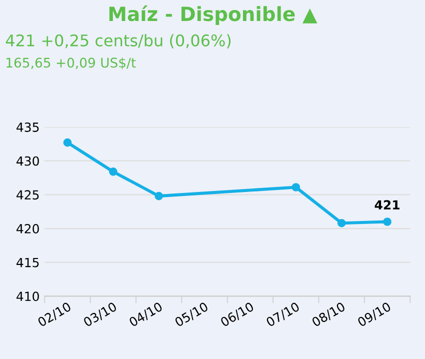 This screenshot has height=359, width=425. What do you see at coordinates (27, 127) in the screenshot?
I see `y-tick-label: 435` at bounding box center [27, 127].